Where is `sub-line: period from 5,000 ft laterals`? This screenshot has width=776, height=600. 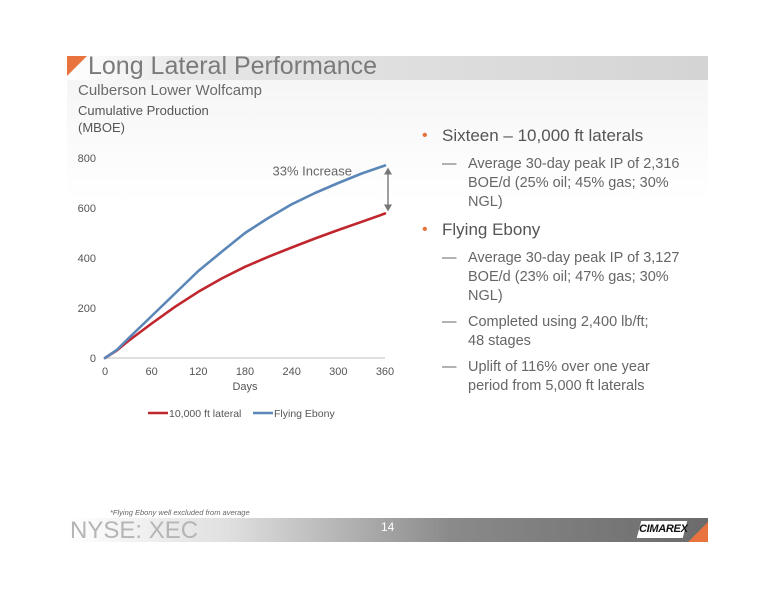
sub-line: period from 5,000 ft laterals is located at coordinates (556, 386).